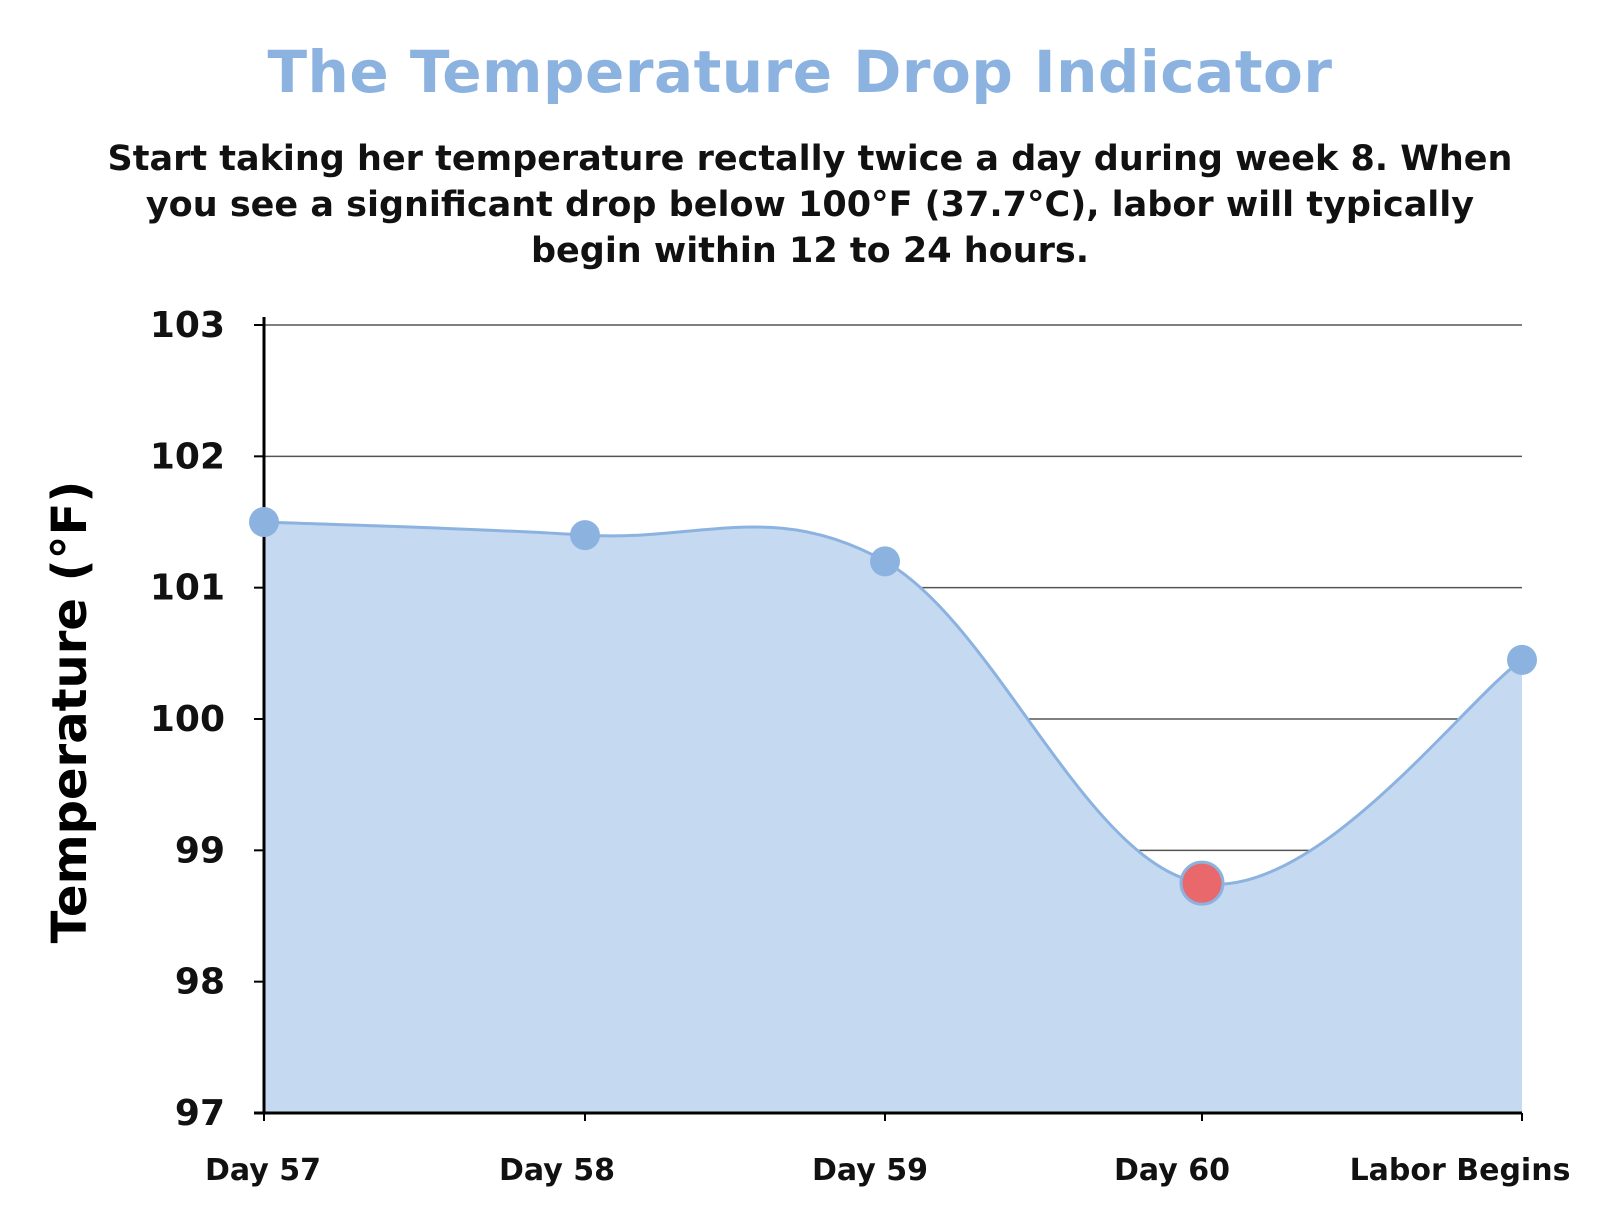 Image resolution: width=1600 pixels, height=1219 pixels. I want to click on x-tick-label: Day 58, so click(557, 1170).